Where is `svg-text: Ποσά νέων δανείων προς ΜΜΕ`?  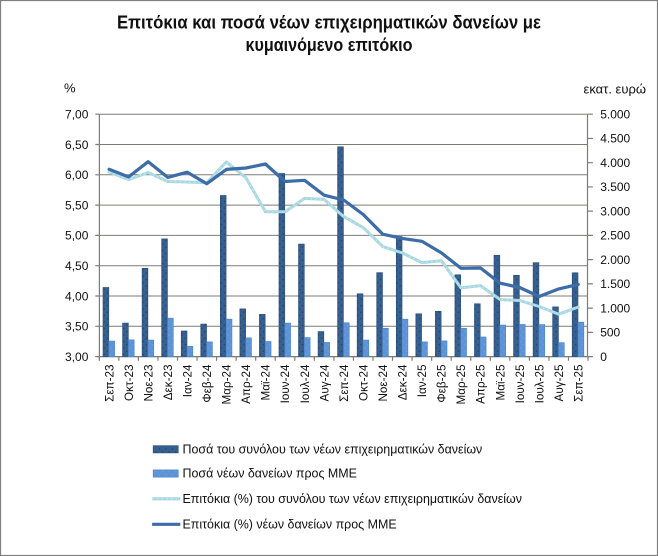
svg-text: Ποσά νέων δανείων προς ΜΜΕ is located at coordinates (270, 474).